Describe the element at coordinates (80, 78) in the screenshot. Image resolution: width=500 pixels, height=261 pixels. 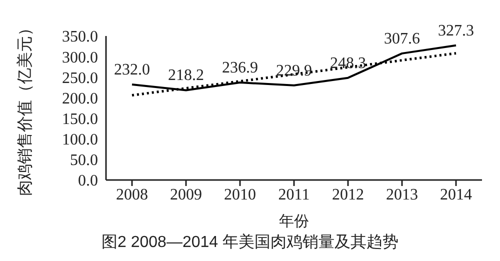
I see `y-tick-label: 250.0` at that location.